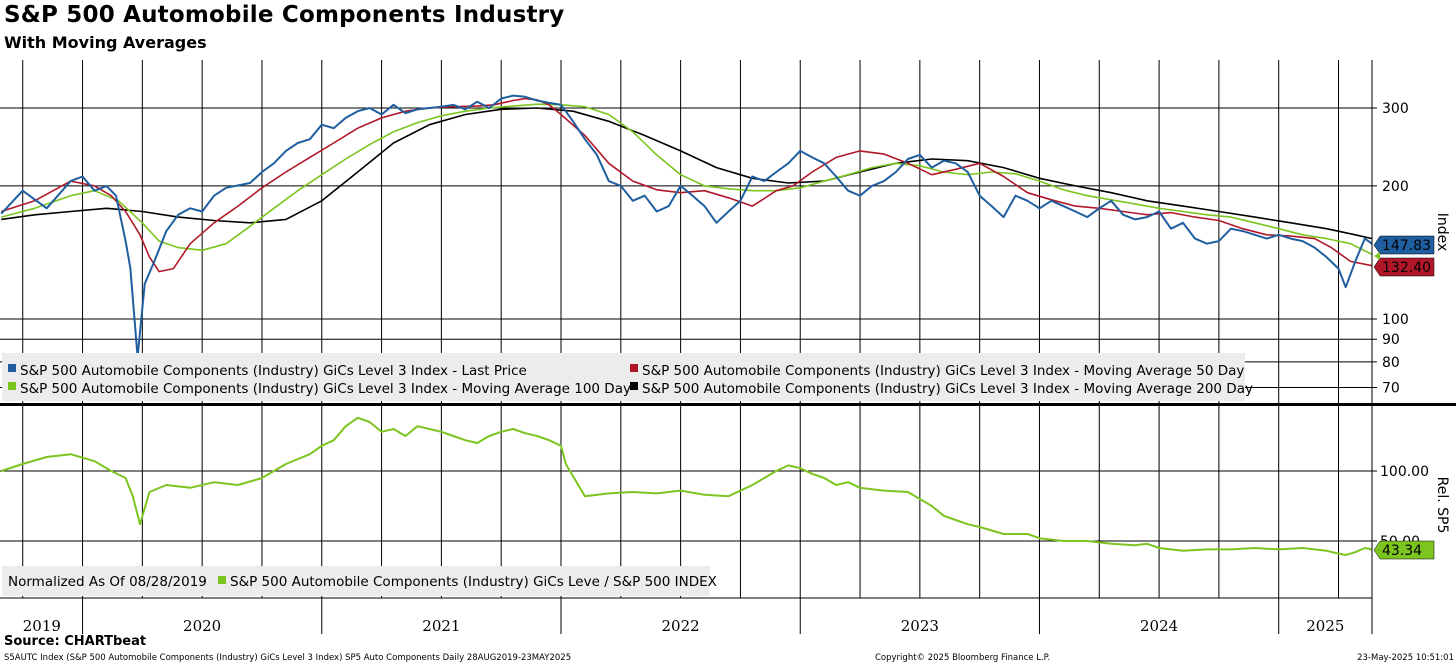 Image resolution: width=1456 pixels, height=665 pixels. I want to click on legend-rel-bg, so click(356, 581).